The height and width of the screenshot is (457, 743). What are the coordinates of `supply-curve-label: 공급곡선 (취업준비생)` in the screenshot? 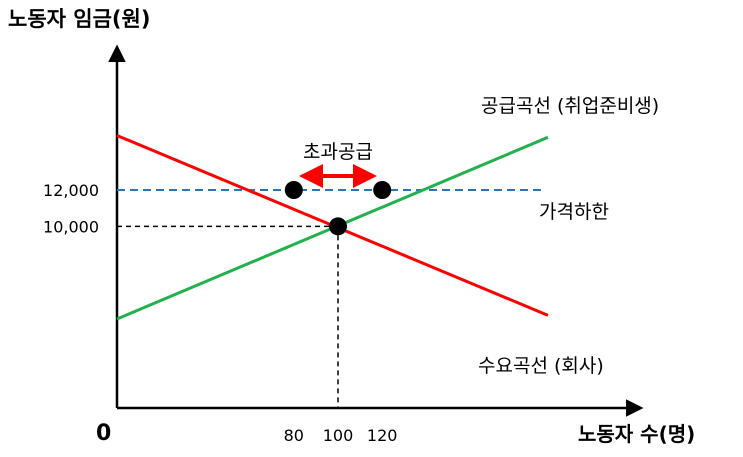 It's located at (570, 106).